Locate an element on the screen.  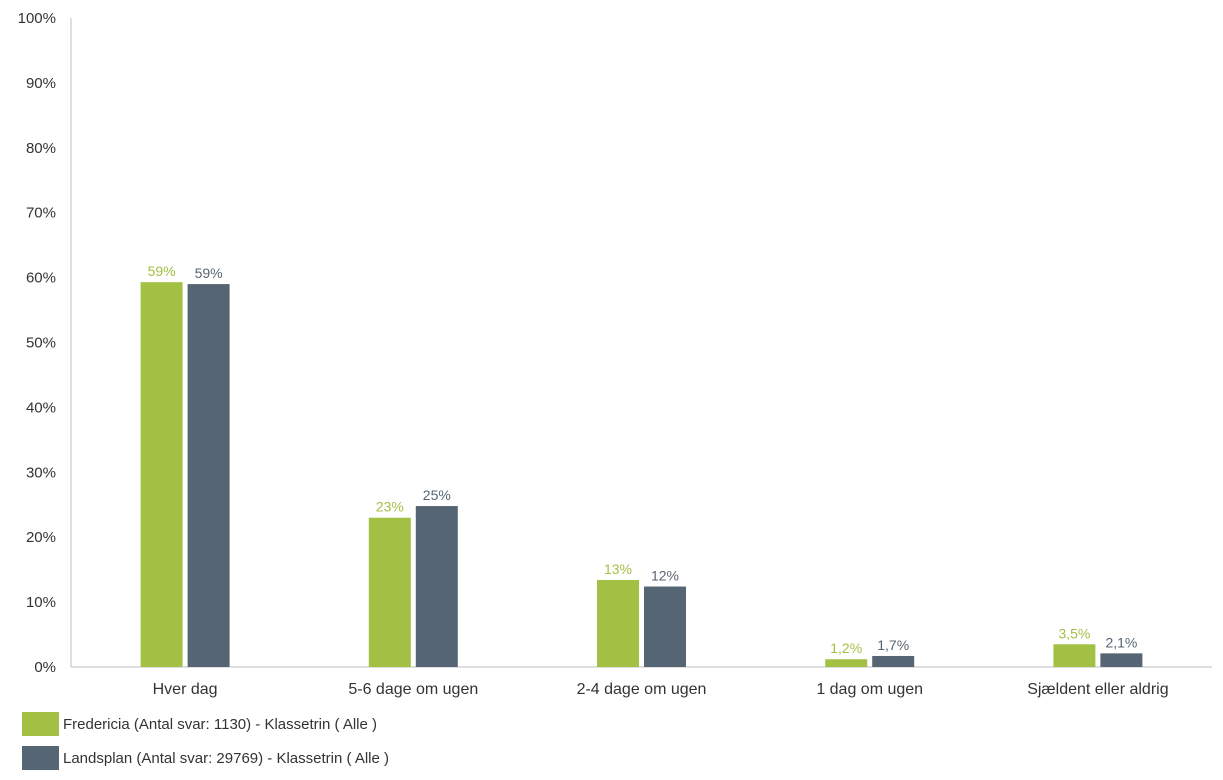
y-tick-label: 60% is located at coordinates (41, 278).